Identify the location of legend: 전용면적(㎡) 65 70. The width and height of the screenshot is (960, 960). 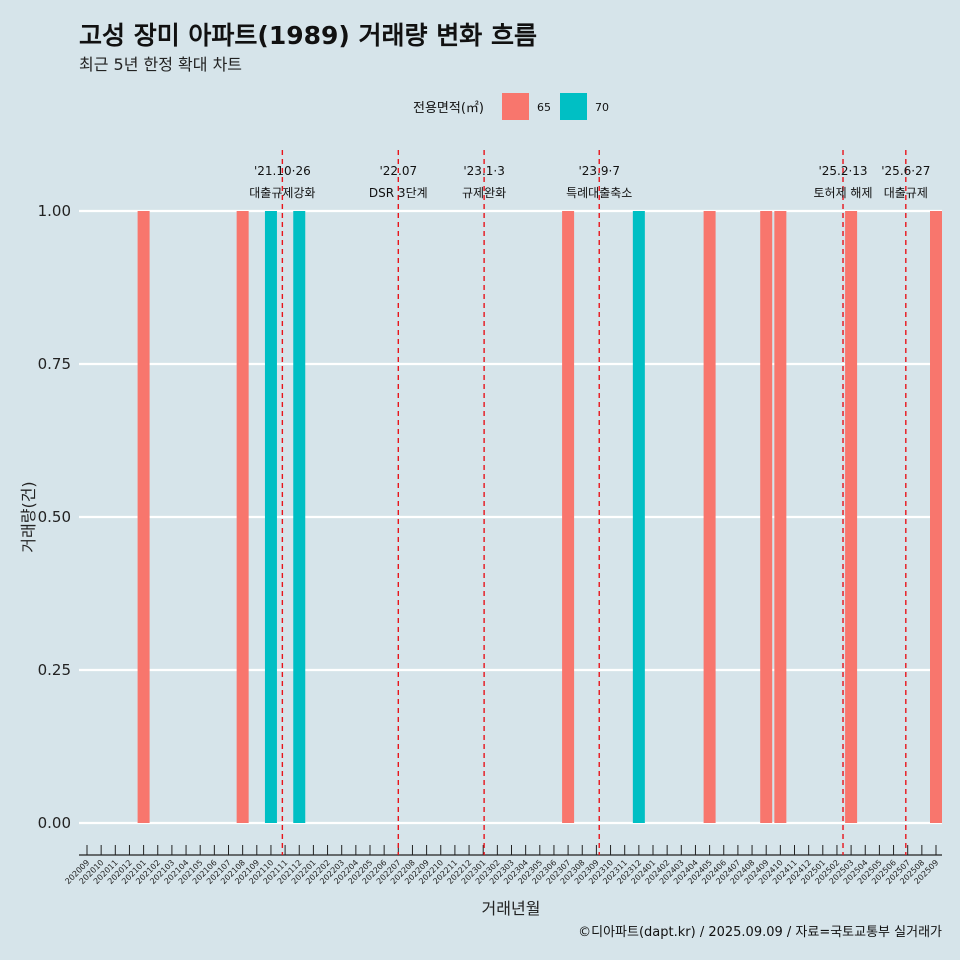
(511, 106).